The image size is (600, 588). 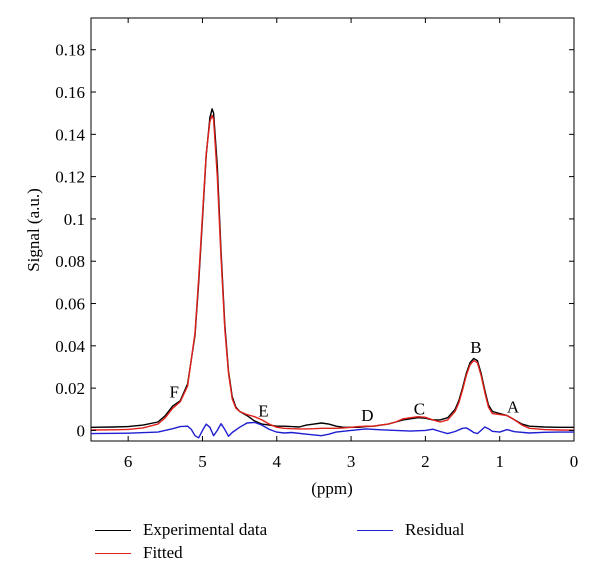 I want to click on x-tick-label: 2, so click(x=425, y=461).